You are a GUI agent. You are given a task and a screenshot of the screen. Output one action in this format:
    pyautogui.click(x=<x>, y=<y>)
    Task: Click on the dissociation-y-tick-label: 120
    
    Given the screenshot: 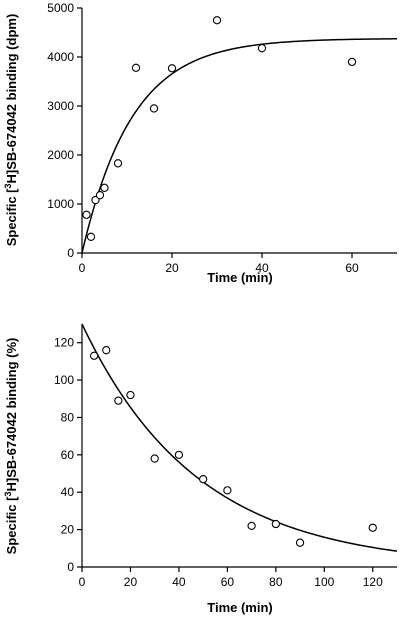 What is the action you would take?
    pyautogui.click(x=64, y=343)
    